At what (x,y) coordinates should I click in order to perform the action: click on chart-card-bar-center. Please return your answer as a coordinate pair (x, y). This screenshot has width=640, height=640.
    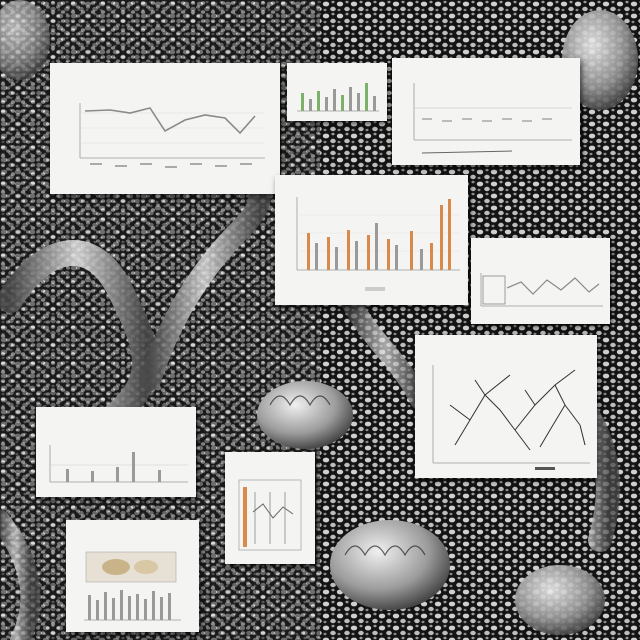
    Looking at the image, I should click on (371, 240).